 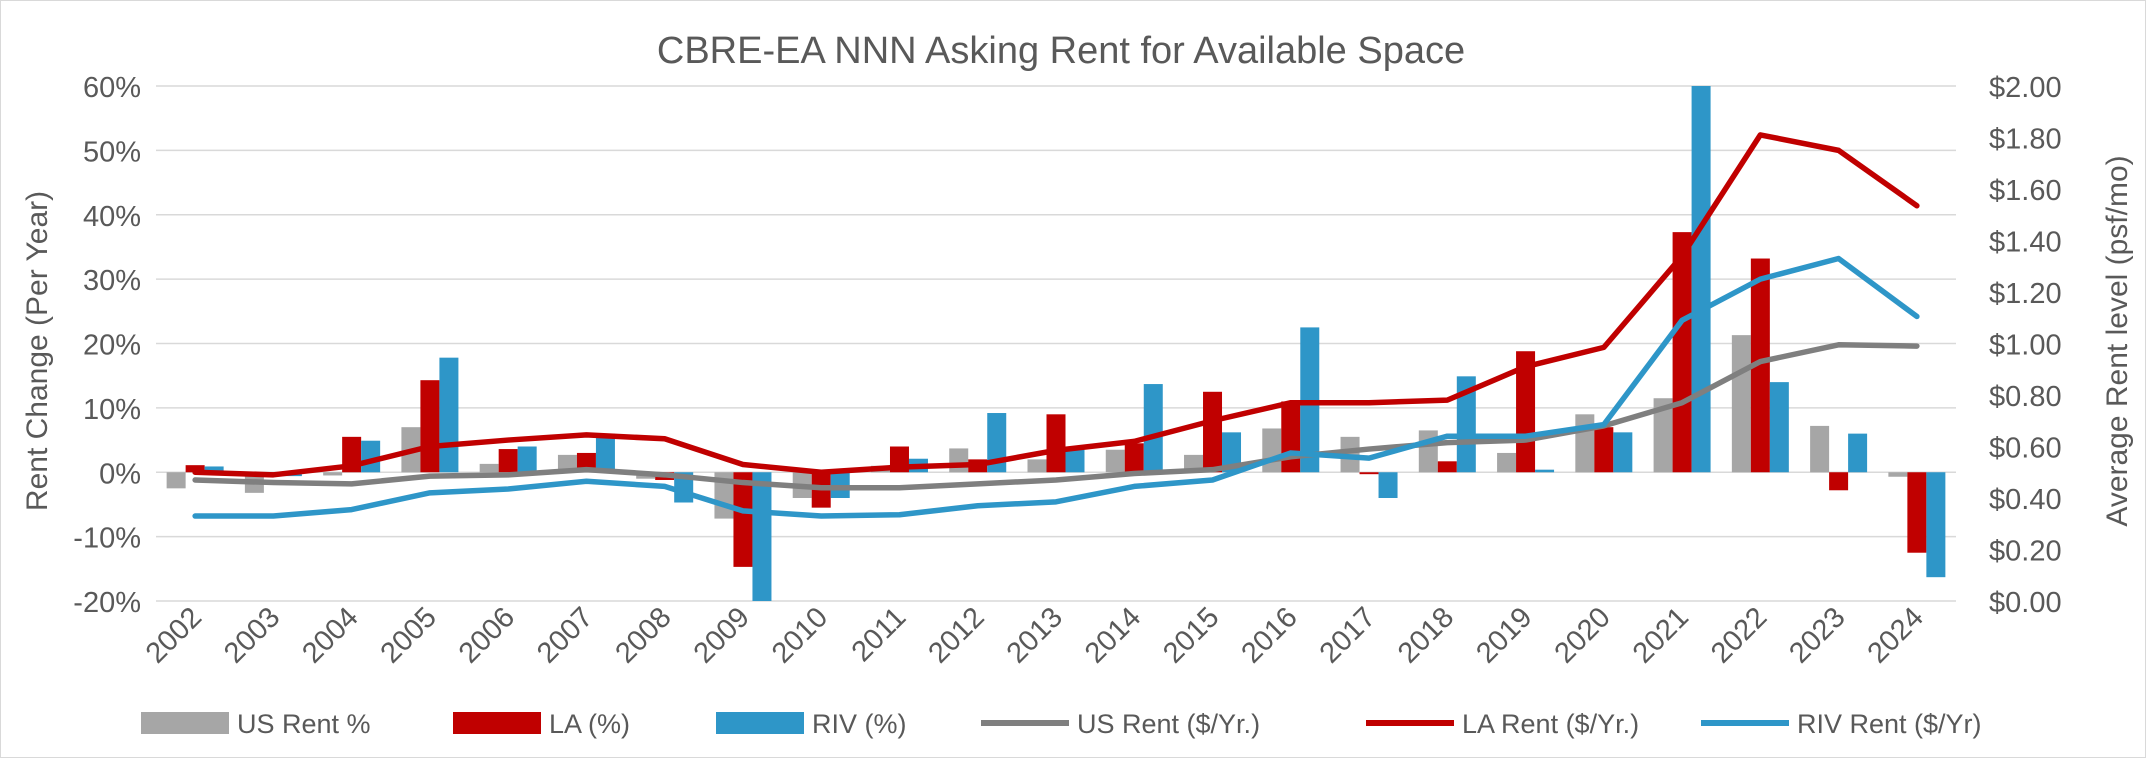 I want to click on x-tick-label: 2014, so click(x=1113, y=635).